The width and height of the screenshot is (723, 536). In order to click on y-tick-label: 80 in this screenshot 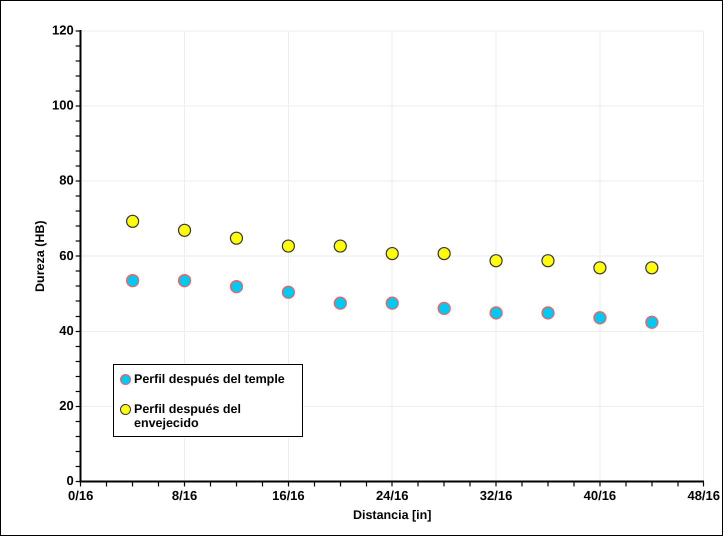, I will do `click(66, 180)`.